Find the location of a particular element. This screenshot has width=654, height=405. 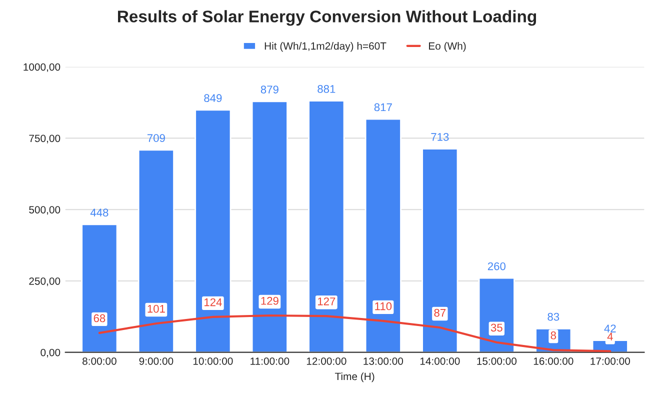

y-tick-label: 500,00 is located at coordinates (44, 210).